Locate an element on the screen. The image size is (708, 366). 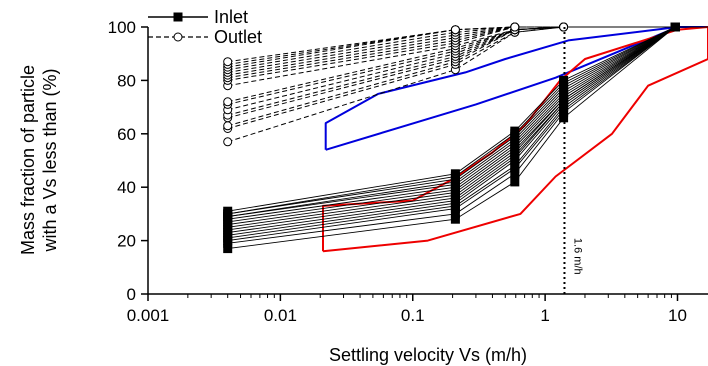
x-tick-label: 0.1 is located at coordinates (413, 315).